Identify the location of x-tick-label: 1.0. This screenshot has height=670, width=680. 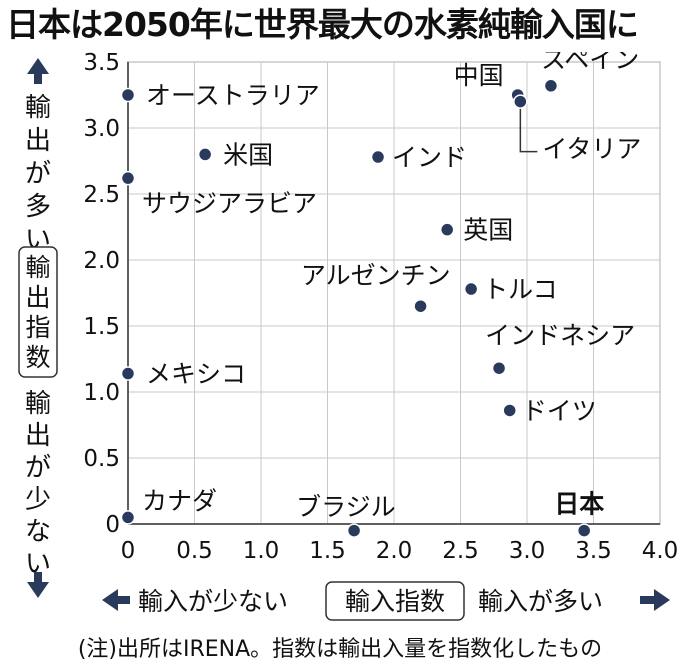
(261, 551).